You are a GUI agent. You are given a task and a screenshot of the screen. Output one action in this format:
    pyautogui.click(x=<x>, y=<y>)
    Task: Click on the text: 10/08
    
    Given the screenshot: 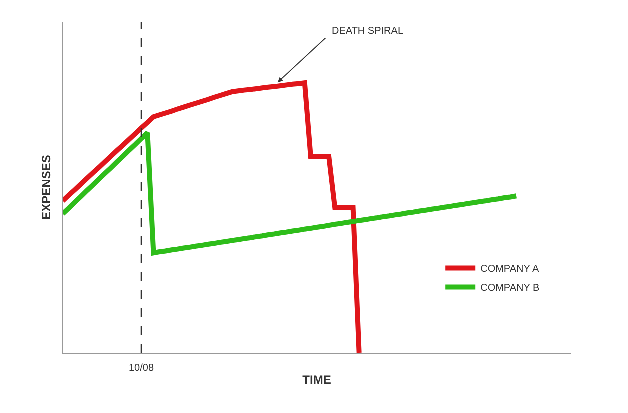 What is the action you would take?
    pyautogui.click(x=141, y=368)
    